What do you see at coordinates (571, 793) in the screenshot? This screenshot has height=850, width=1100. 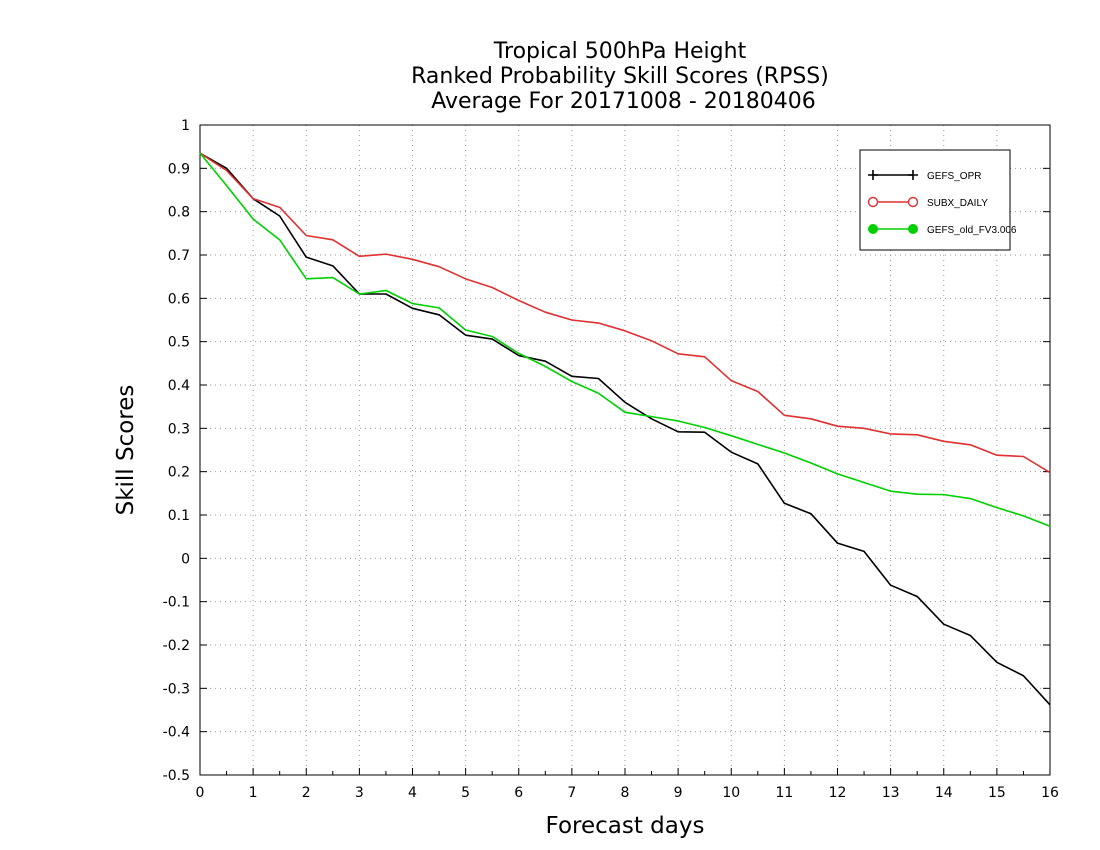 I see `x-tick-label: 7` at bounding box center [571, 793].